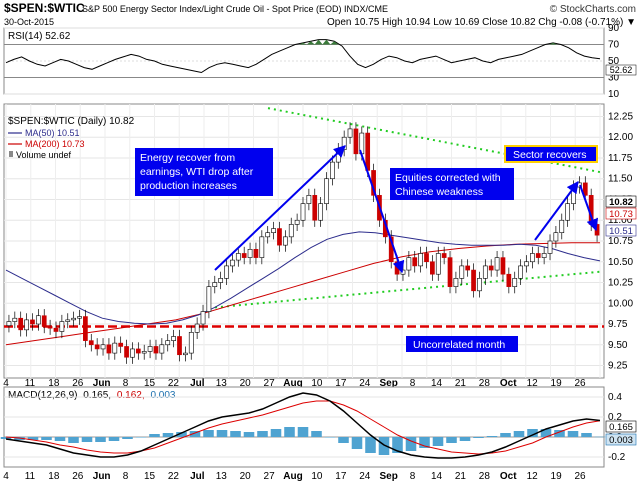 Image resolution: width=640 pixels, height=497 pixels. I want to click on x-axis-label: Jul, so click(197, 383).